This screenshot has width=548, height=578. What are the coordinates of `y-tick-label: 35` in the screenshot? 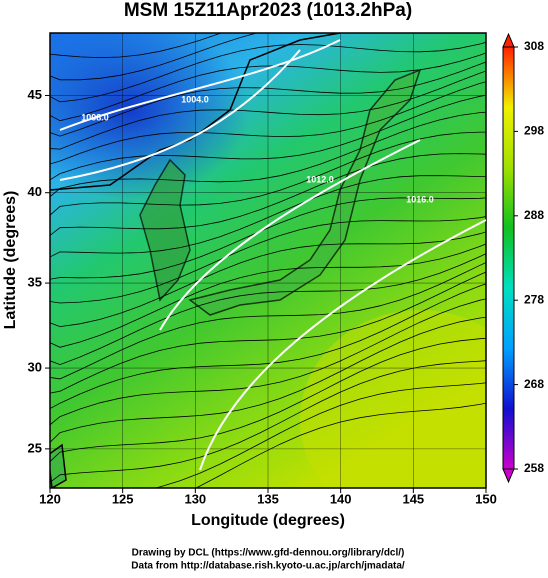 It's located at (35, 282).